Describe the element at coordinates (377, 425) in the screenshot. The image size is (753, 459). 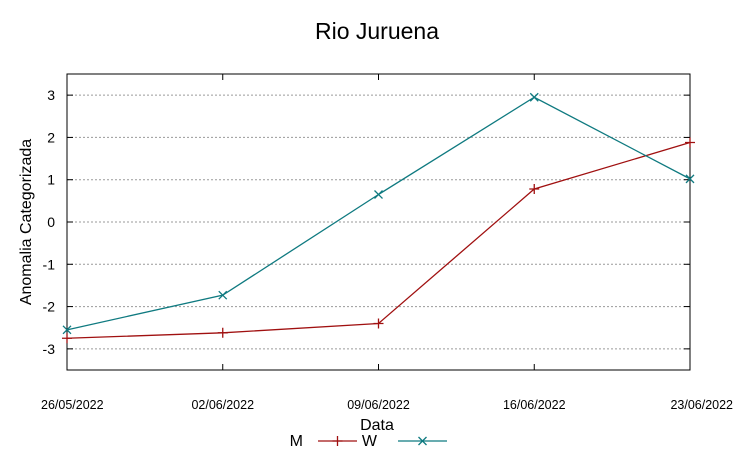
I see `x-axis-label: Data` at that location.